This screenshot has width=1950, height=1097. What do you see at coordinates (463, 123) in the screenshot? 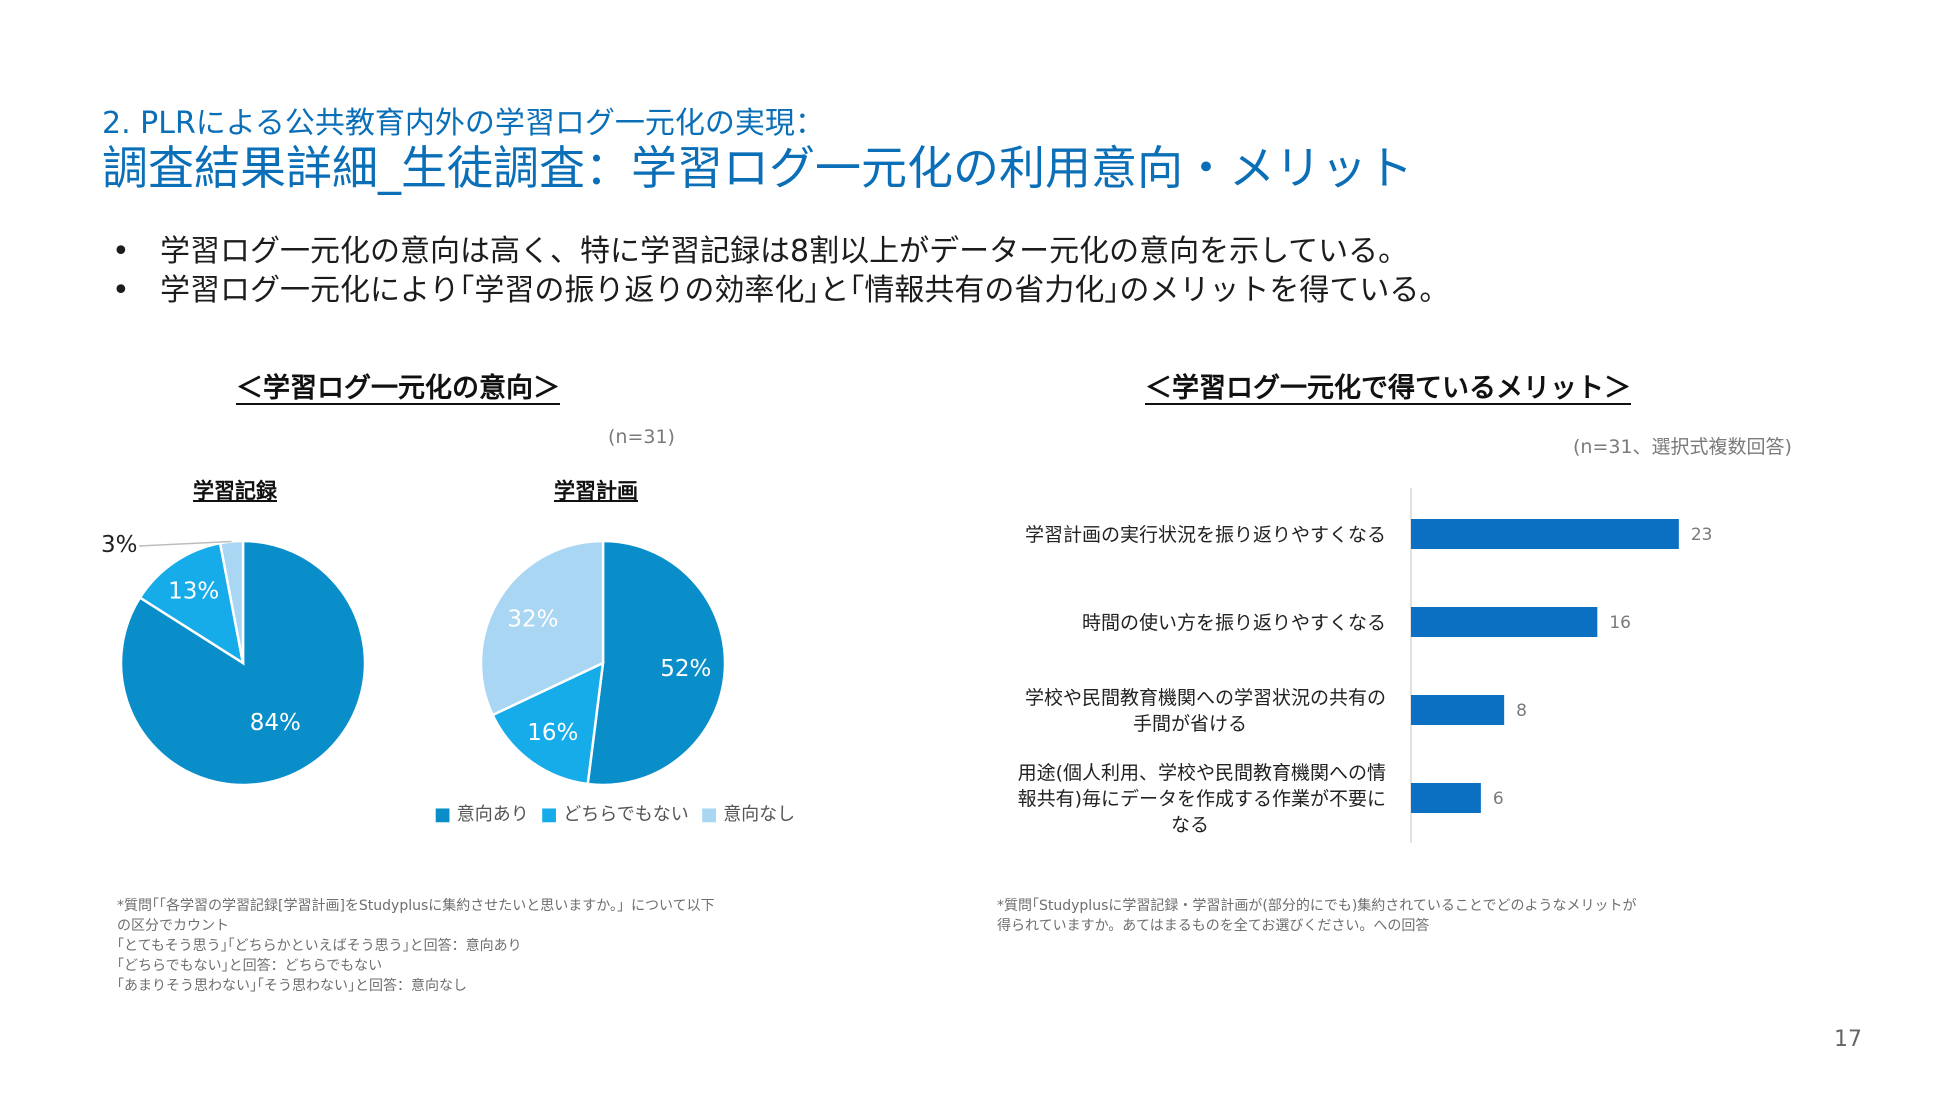
I see `page-subtitle: 2. PLRによる公共教育内外の学習ログ一元化の実現：` at bounding box center [463, 123].